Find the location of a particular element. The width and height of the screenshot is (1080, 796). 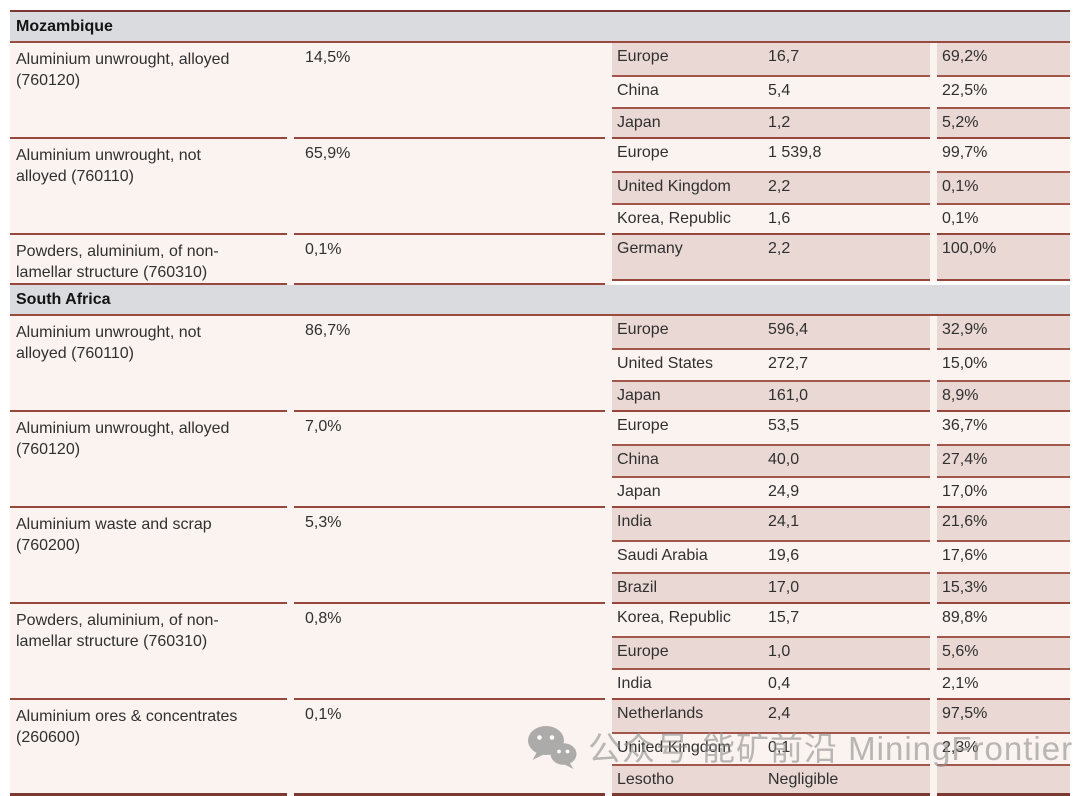

destination-row: Saudi Arabia 19,6 17,6% is located at coordinates (841, 556).